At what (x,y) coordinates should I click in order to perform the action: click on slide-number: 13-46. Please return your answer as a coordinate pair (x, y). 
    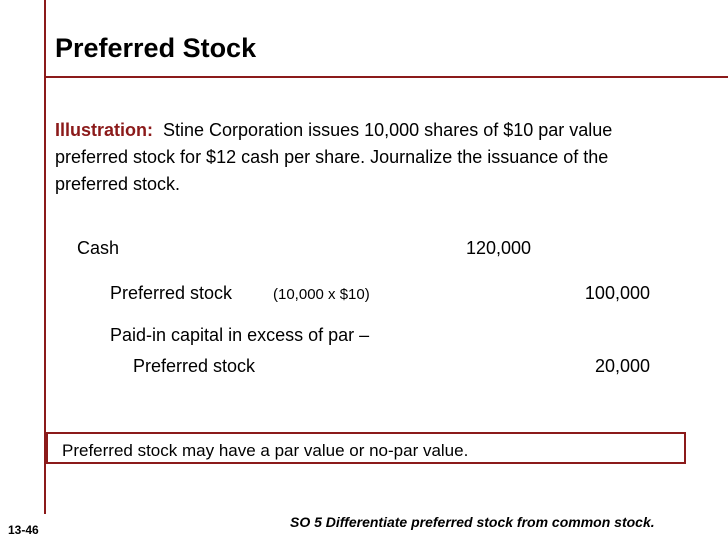
    Looking at the image, I should click on (23, 530).